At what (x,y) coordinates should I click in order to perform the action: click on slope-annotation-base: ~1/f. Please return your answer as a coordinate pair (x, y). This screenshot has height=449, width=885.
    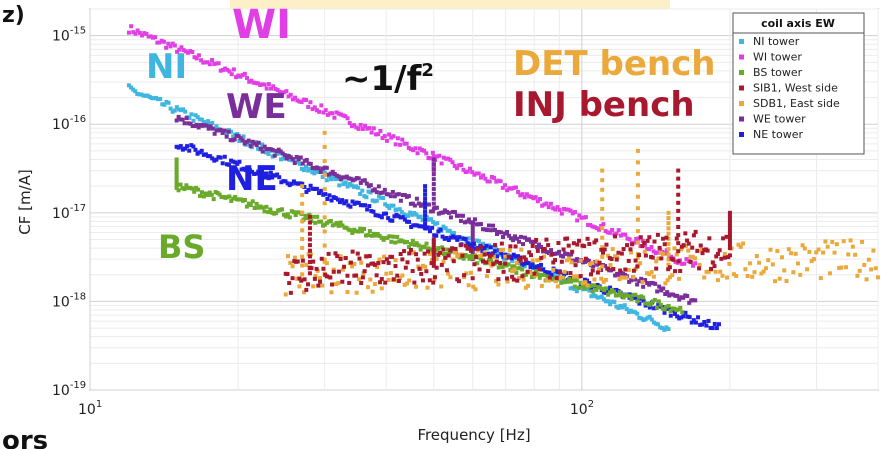
    Looking at the image, I should click on (382, 79).